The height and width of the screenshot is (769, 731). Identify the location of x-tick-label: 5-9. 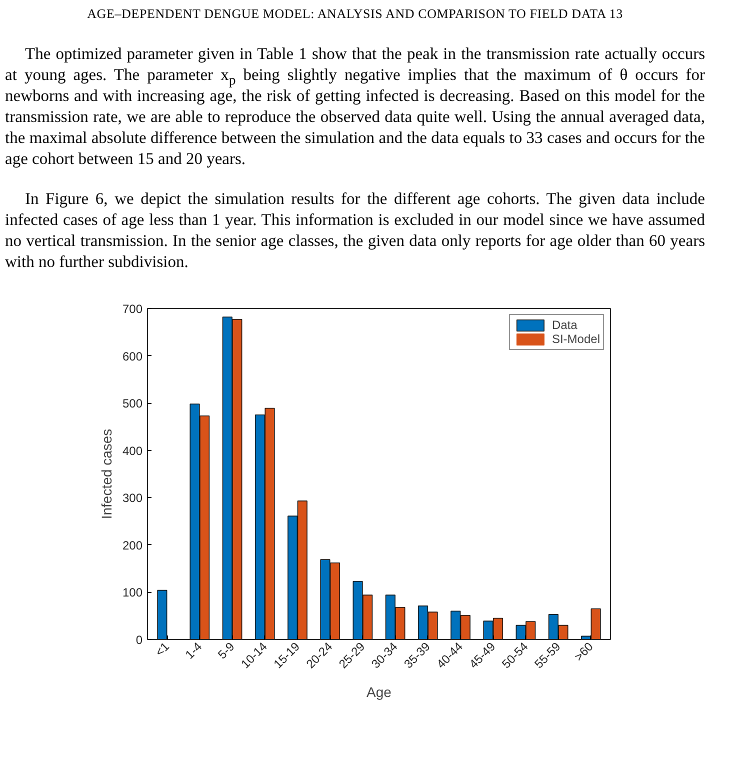
(226, 650).